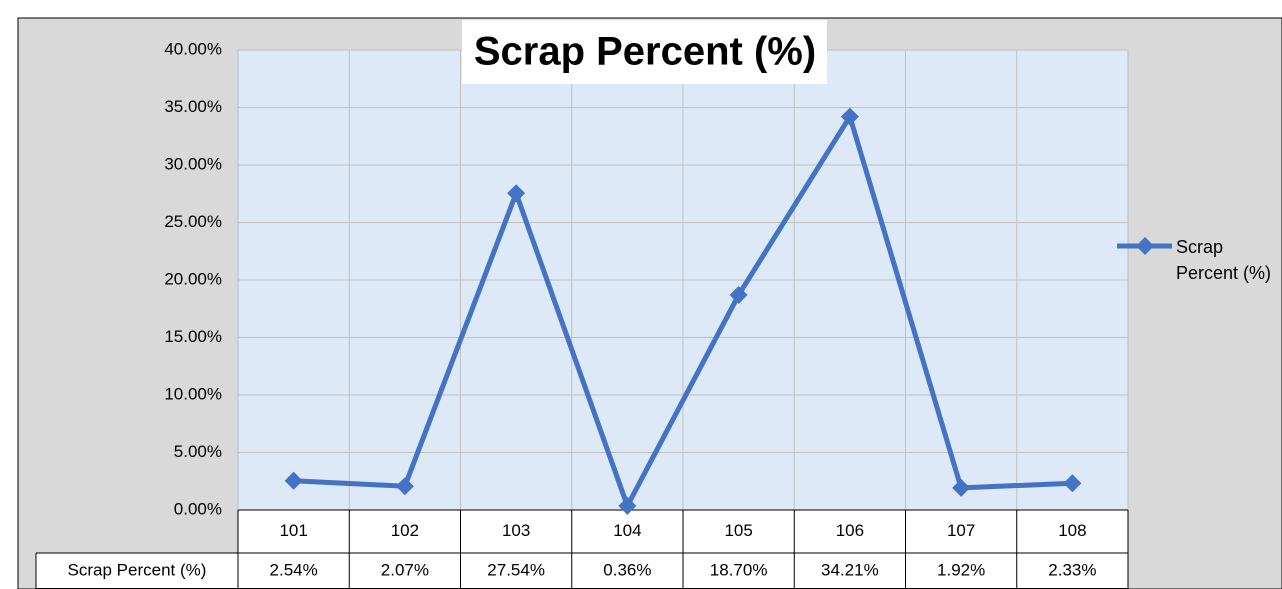 The image size is (1282, 589). Describe the element at coordinates (850, 569) in the screenshot. I see `table-value: 34.21%` at that location.